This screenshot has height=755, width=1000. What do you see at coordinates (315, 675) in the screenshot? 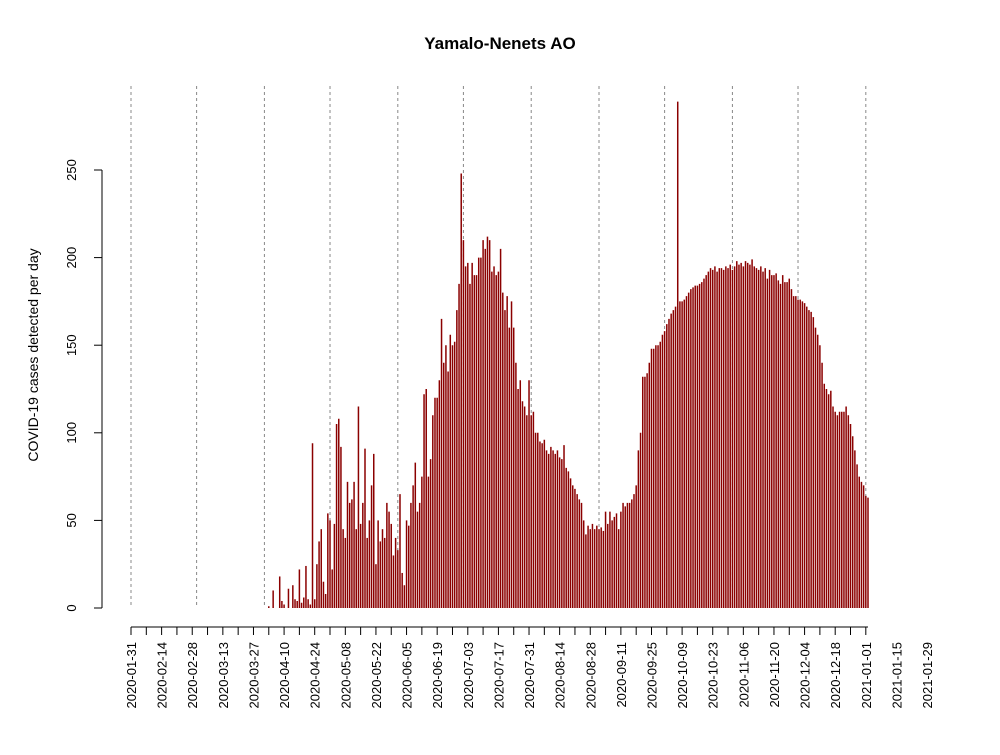
I see `x-tick-label: 2020-04-24` at bounding box center [315, 675].